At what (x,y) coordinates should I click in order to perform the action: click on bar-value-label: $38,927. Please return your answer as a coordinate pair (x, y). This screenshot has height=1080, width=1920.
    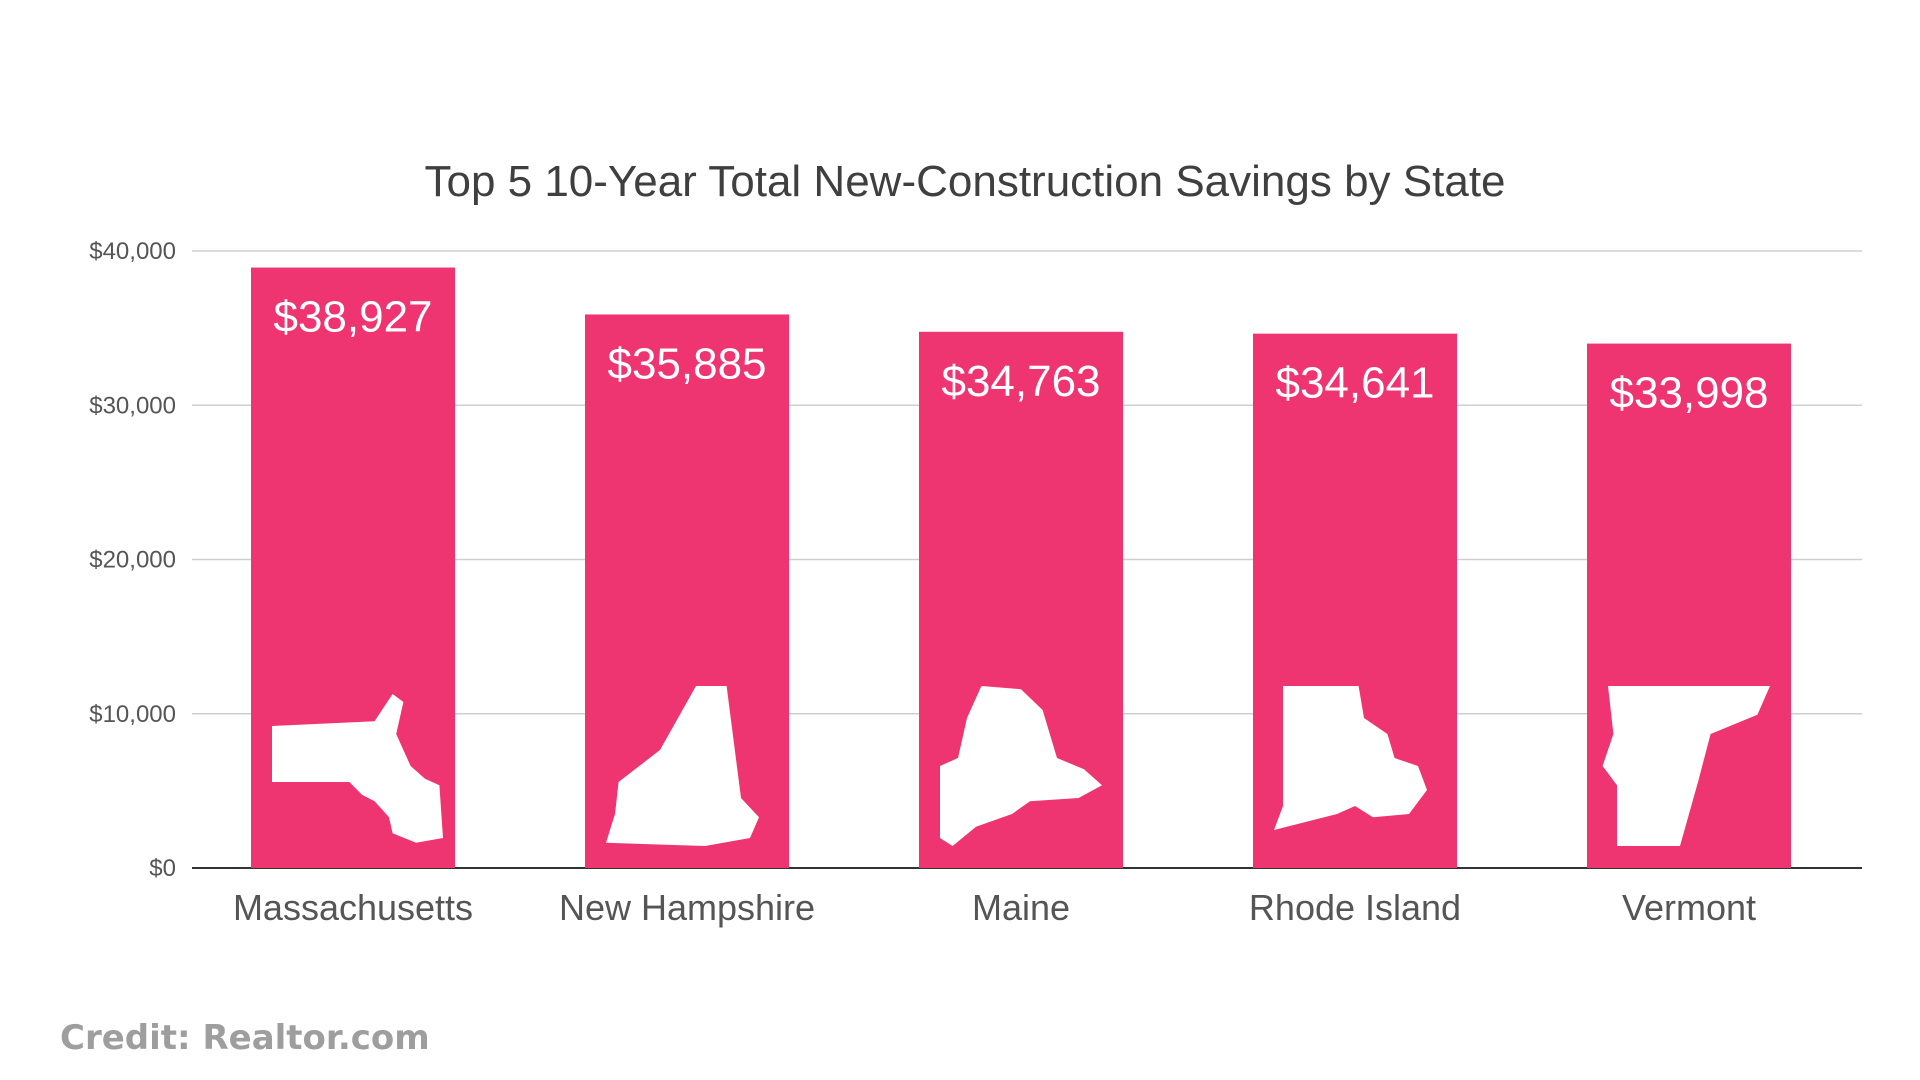
    Looking at the image, I should click on (352, 317).